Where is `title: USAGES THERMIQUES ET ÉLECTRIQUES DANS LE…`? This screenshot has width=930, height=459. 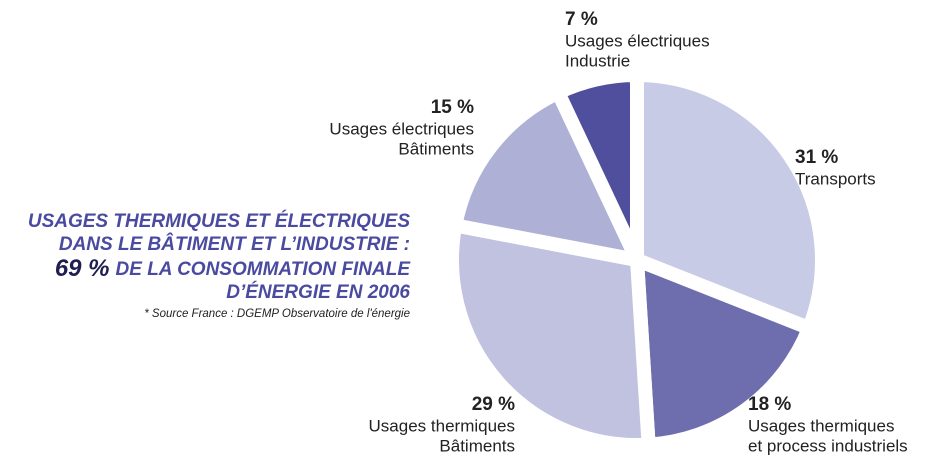
title: USAGES THERMIQUES ET ÉLECTRIQUES DANS LE… is located at coordinates (219, 265).